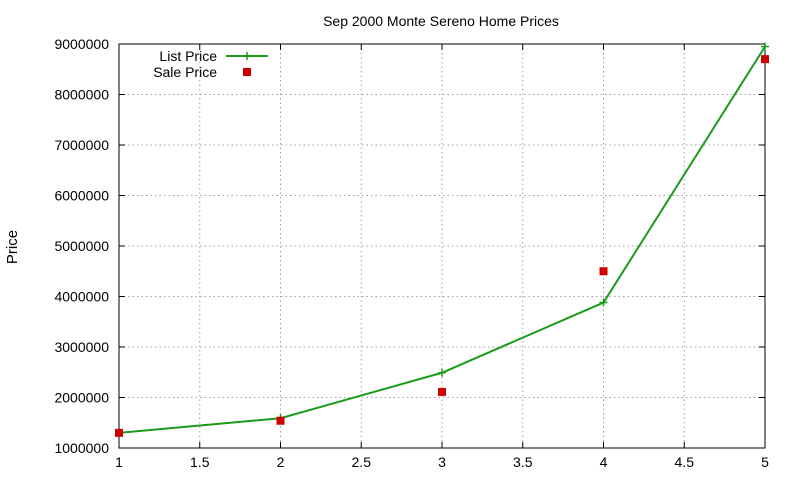 This screenshot has width=800, height=480. I want to click on y-axis-label: Price, so click(12, 247).